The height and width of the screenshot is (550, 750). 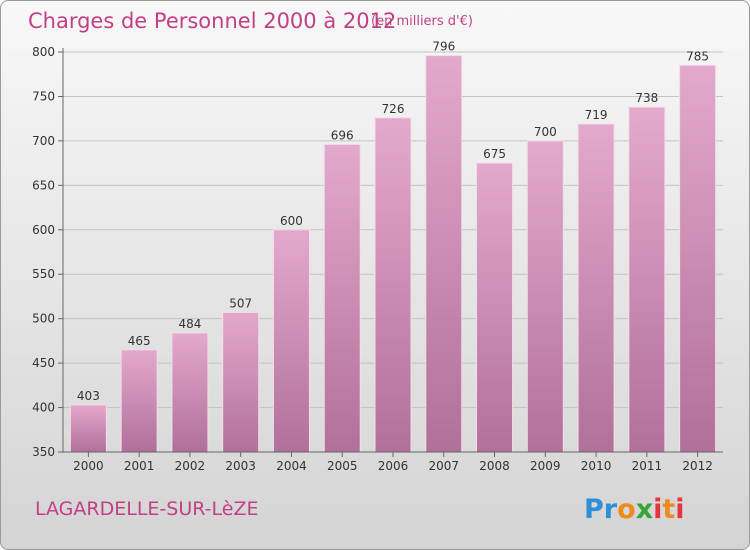 I want to click on x-tick-label: 2009, so click(x=545, y=466).